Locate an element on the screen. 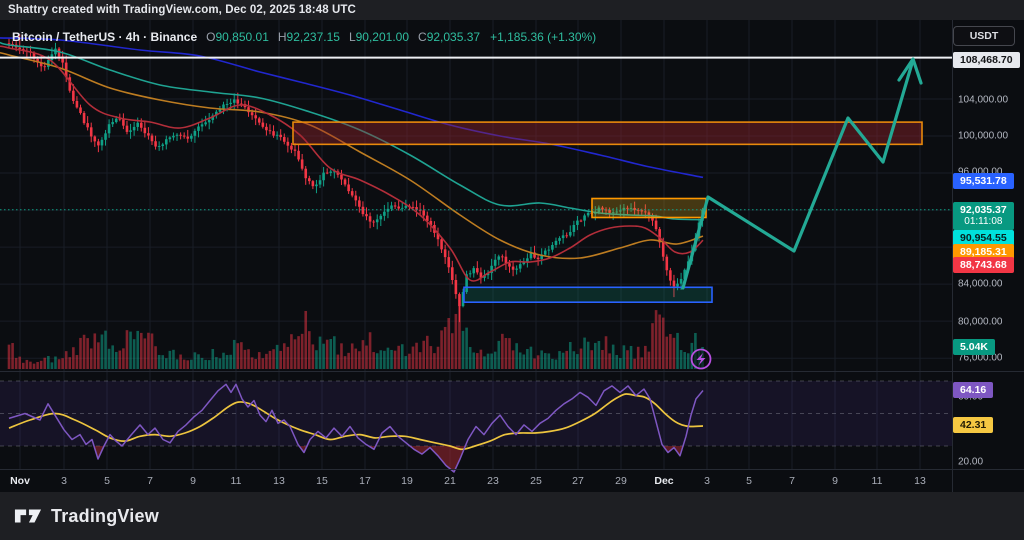 The image size is (1024, 540). change-value: +1,185.36 (+1.30%) is located at coordinates (543, 37).